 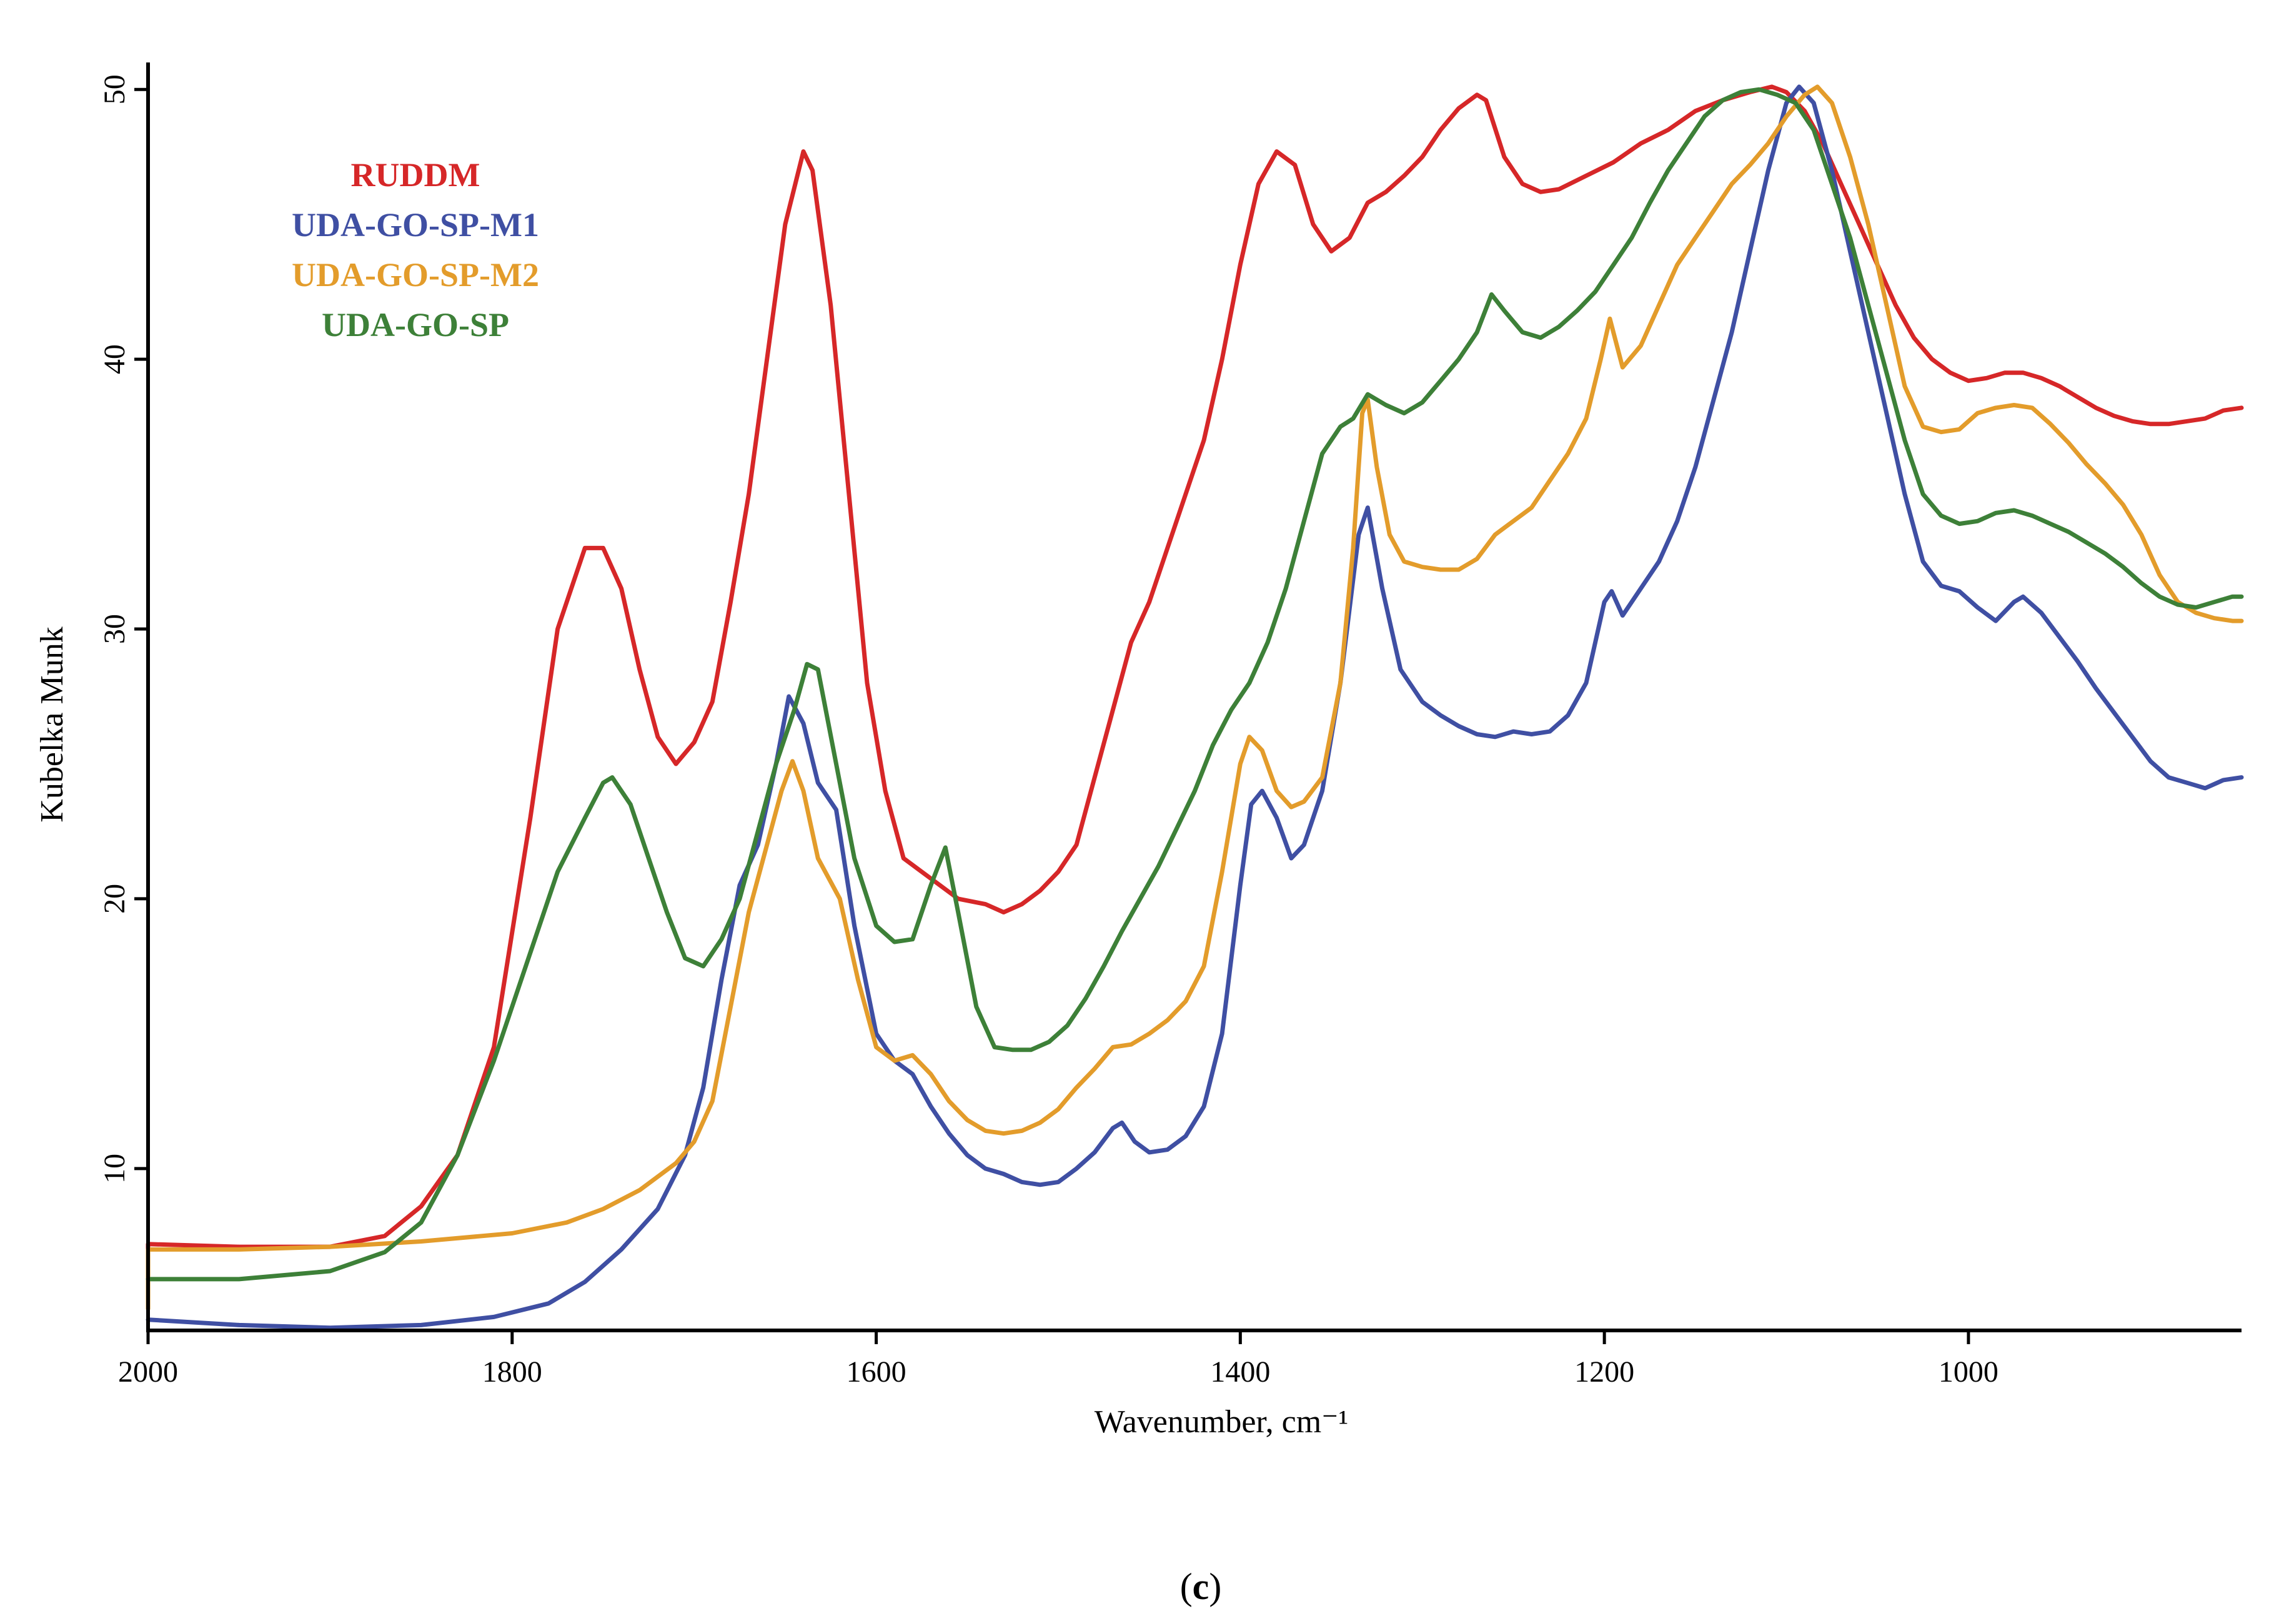 What do you see at coordinates (1186, 1586) in the screenshot?
I see `panel-label-open: (` at bounding box center [1186, 1586].